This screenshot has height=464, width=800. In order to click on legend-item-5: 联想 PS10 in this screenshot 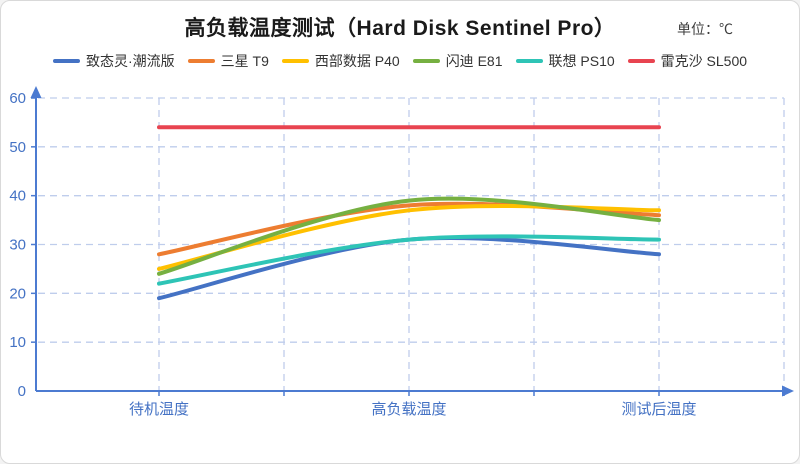, I will do `click(565, 61)`.